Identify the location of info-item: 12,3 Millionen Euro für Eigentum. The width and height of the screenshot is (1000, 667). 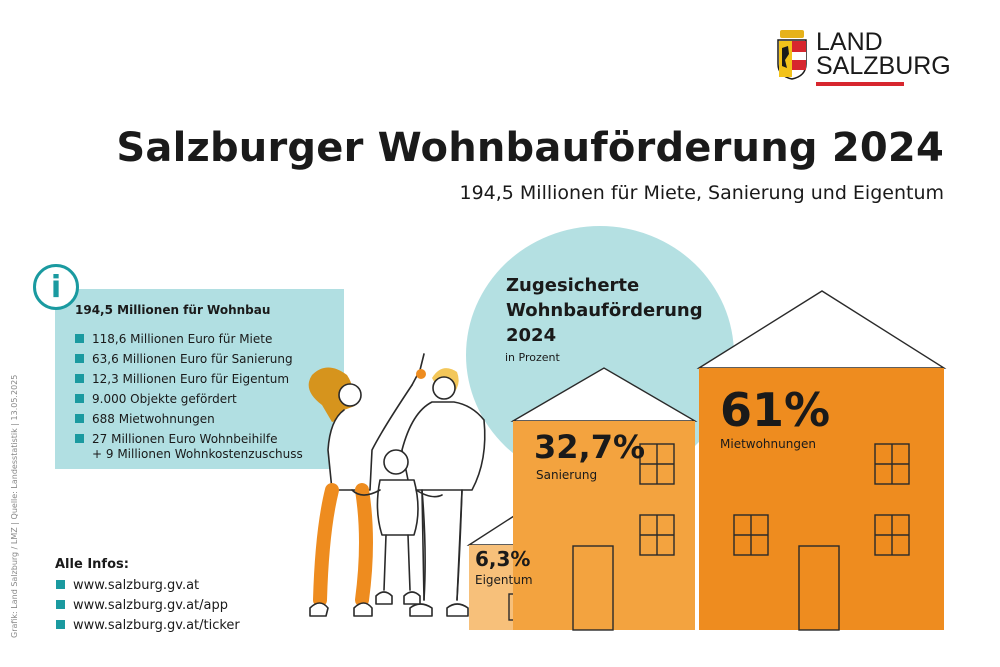
(182, 379).